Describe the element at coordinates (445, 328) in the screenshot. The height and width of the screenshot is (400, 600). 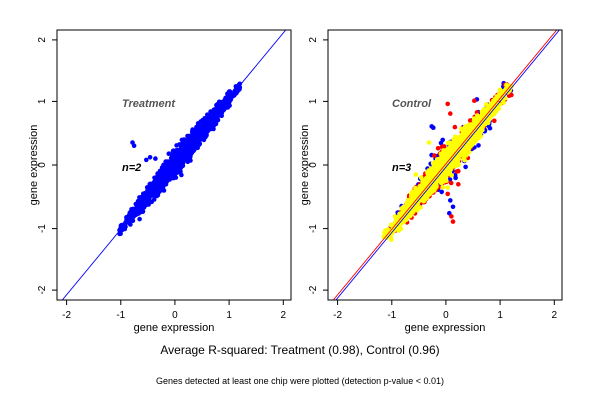
I see `x-axis-title: gene expression` at that location.